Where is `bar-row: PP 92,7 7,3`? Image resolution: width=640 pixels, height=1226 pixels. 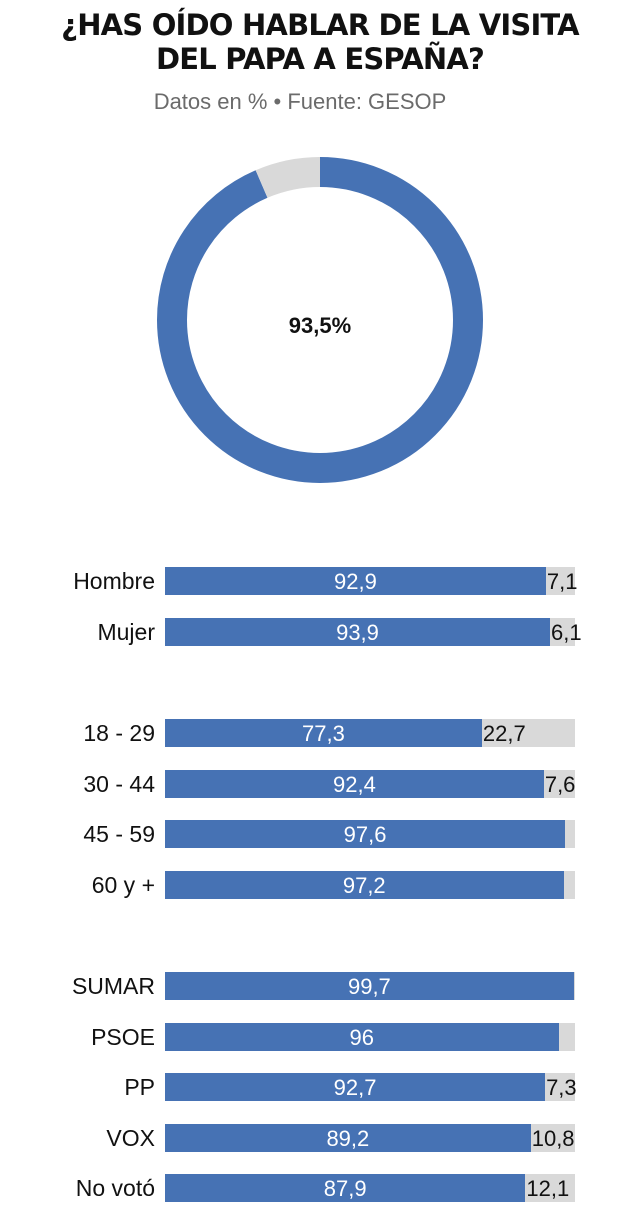 bar-row: PP 92,7 7,3 is located at coordinates (320, 1087).